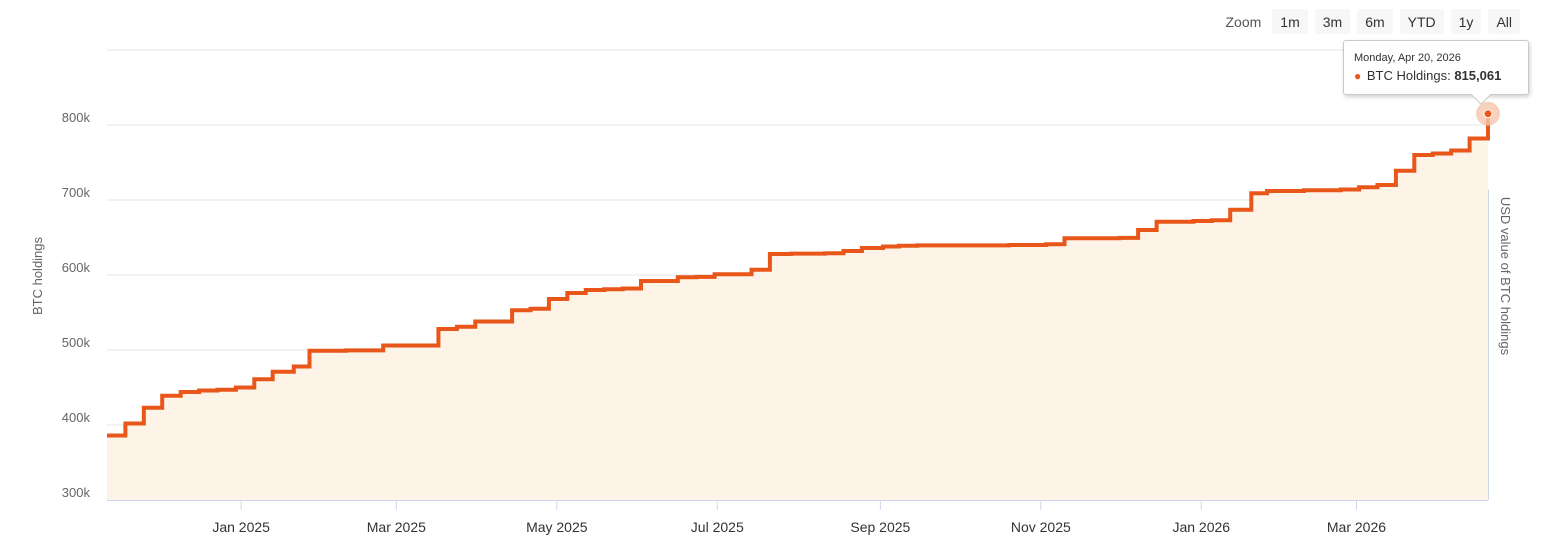  What do you see at coordinates (1356, 527) in the screenshot?
I see `x-tick-label: Mar 2026` at bounding box center [1356, 527].